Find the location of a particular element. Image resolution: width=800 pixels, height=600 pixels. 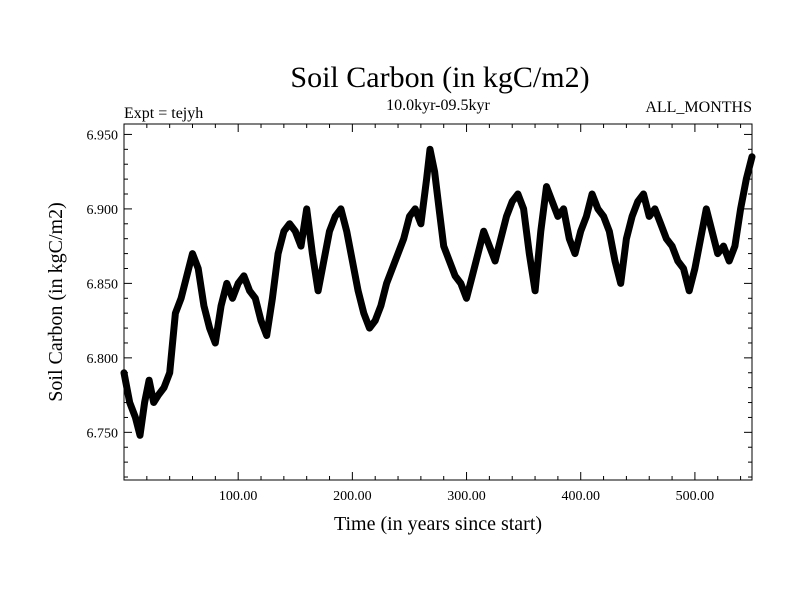

y-tick-label: 6.900 is located at coordinates (103, 210).